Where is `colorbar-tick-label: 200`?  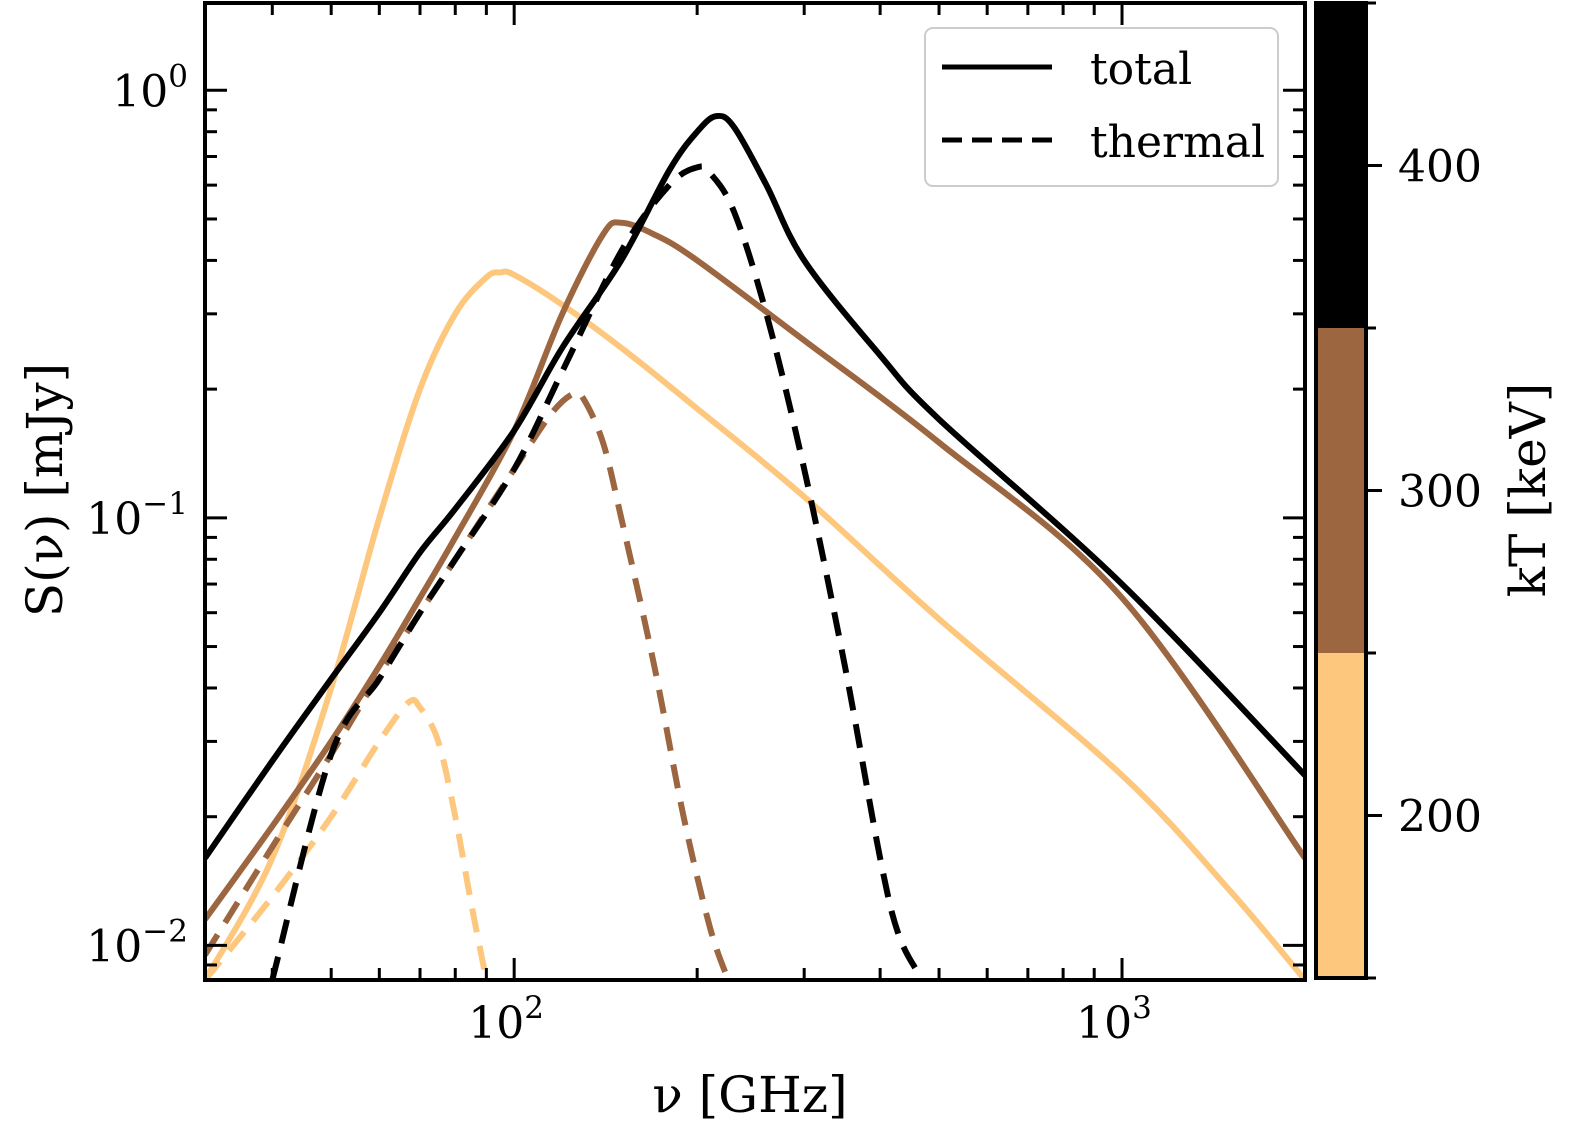
colorbar-tick-label: 200 is located at coordinates (1440, 817).